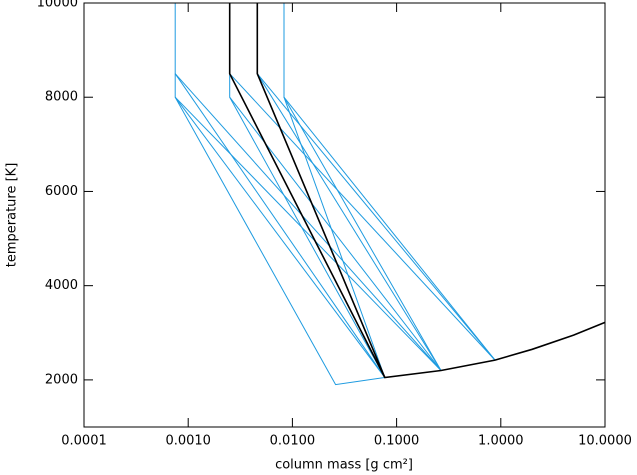 This screenshot has height=475, width=637. Describe the element at coordinates (344, 465) in the screenshot. I see `x-axis-label: column mass [g cm²]` at that location.